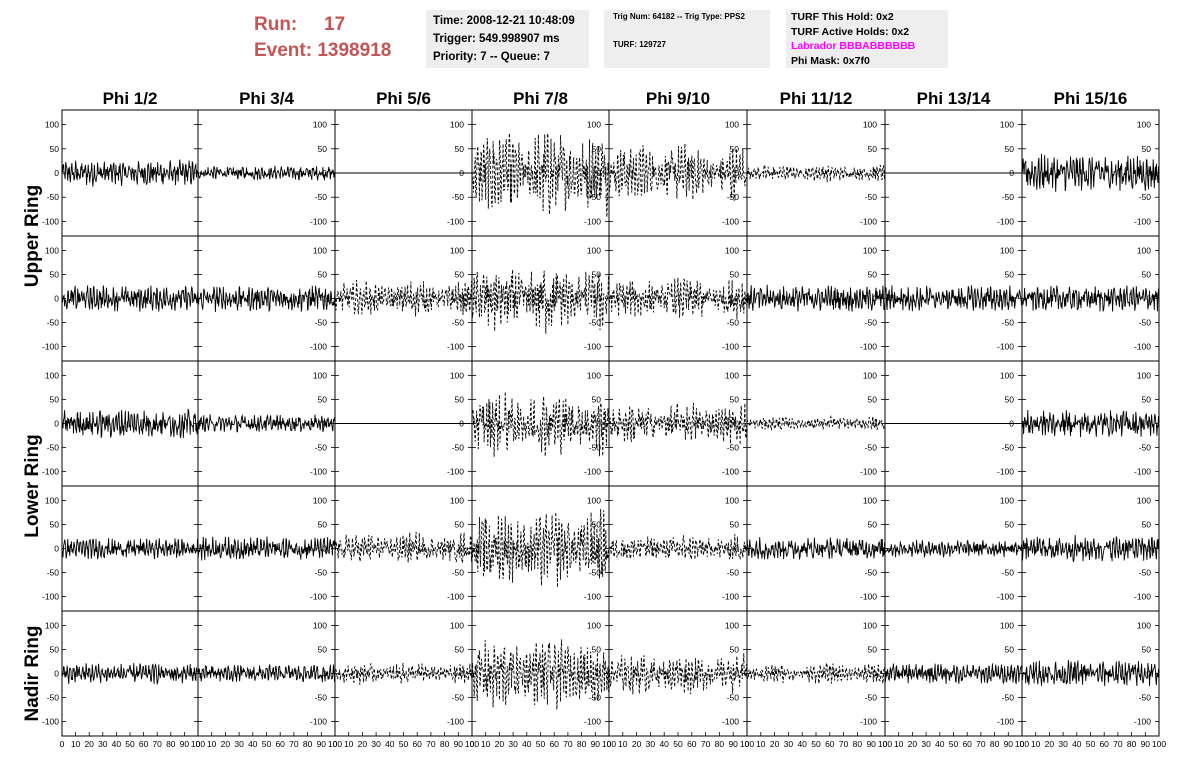 The image size is (1196, 772). I want to click on run-label: Run:, so click(276, 24).